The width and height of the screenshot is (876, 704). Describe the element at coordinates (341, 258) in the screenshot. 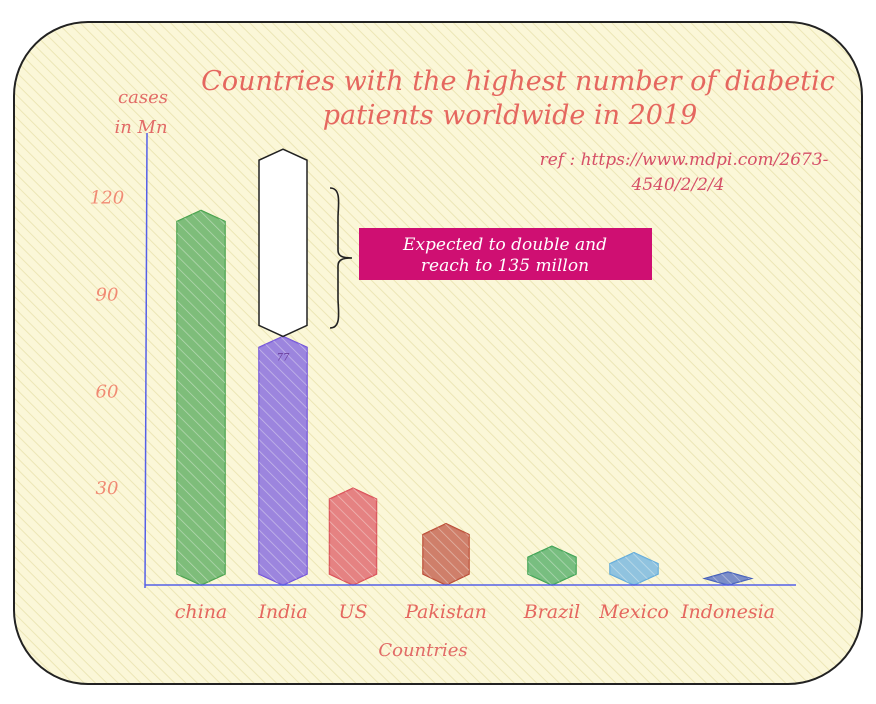

I see `projection-brace` at that location.